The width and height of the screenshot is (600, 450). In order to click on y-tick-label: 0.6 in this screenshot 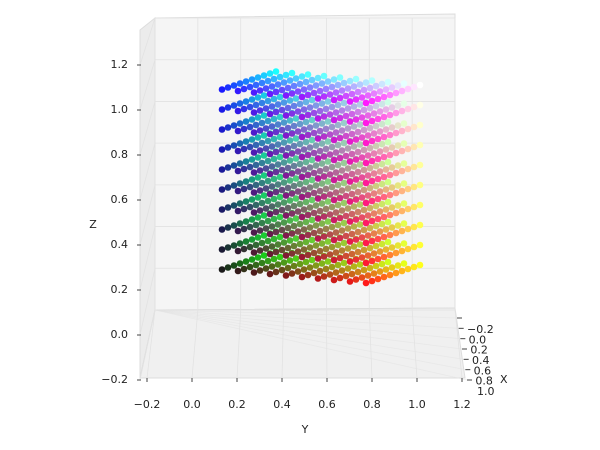, I will do `click(327, 404)`.